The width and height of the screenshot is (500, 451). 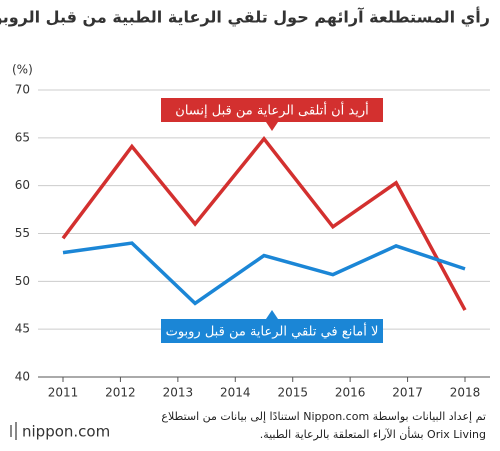 I want to click on y-tick-label: 60, so click(x=22, y=185).